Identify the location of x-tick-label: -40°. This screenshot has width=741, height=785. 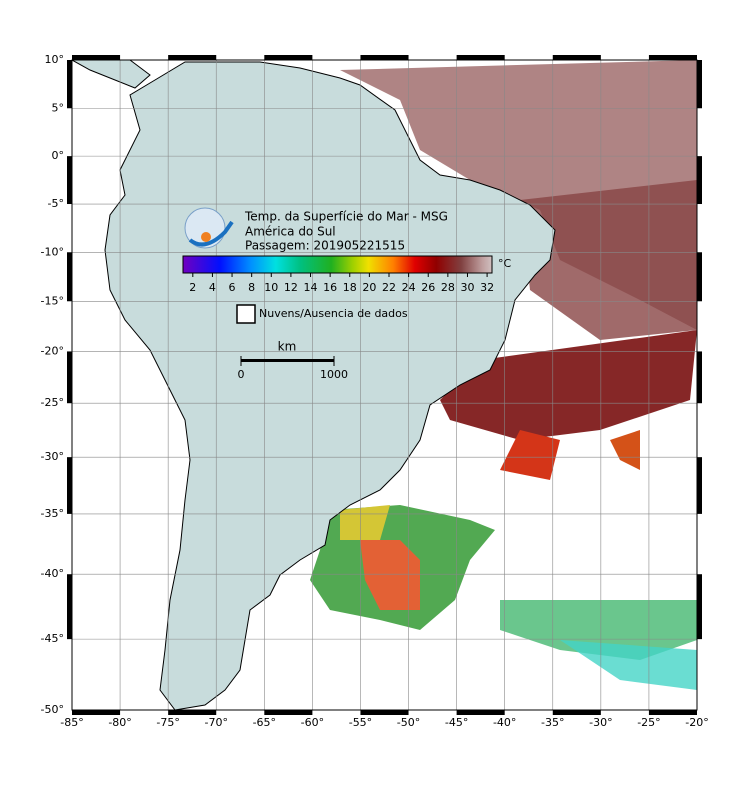
(504, 722).